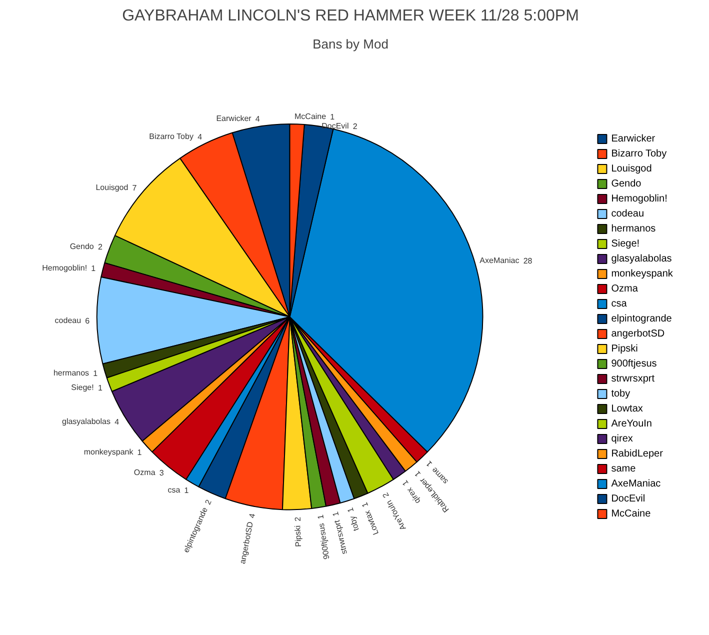 This screenshot has height=635, width=709. I want to click on slice-label: Hemogoblin!, so click(65, 268).